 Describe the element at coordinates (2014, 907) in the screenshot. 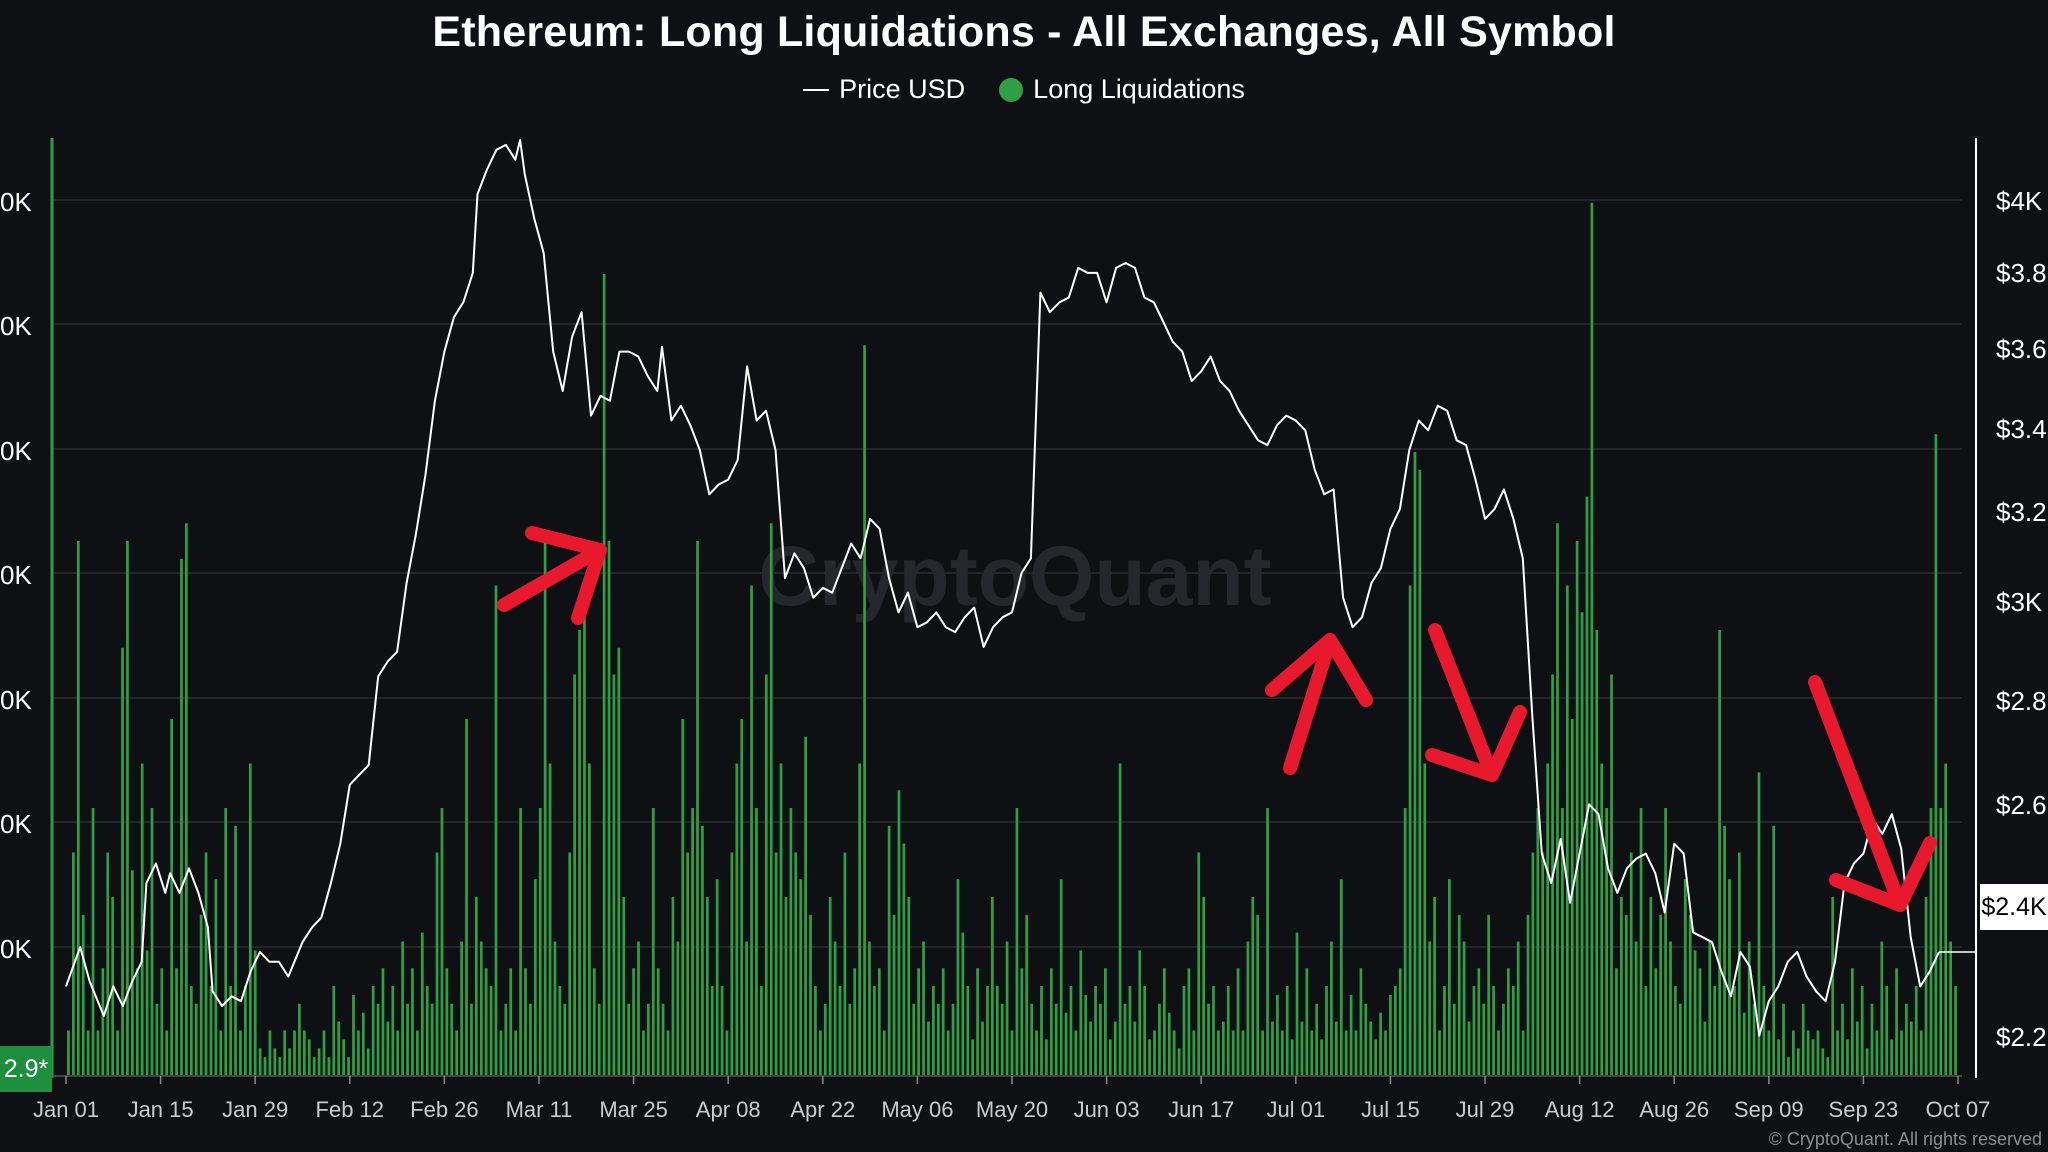

I see `current-price-badge: $2.4K` at that location.